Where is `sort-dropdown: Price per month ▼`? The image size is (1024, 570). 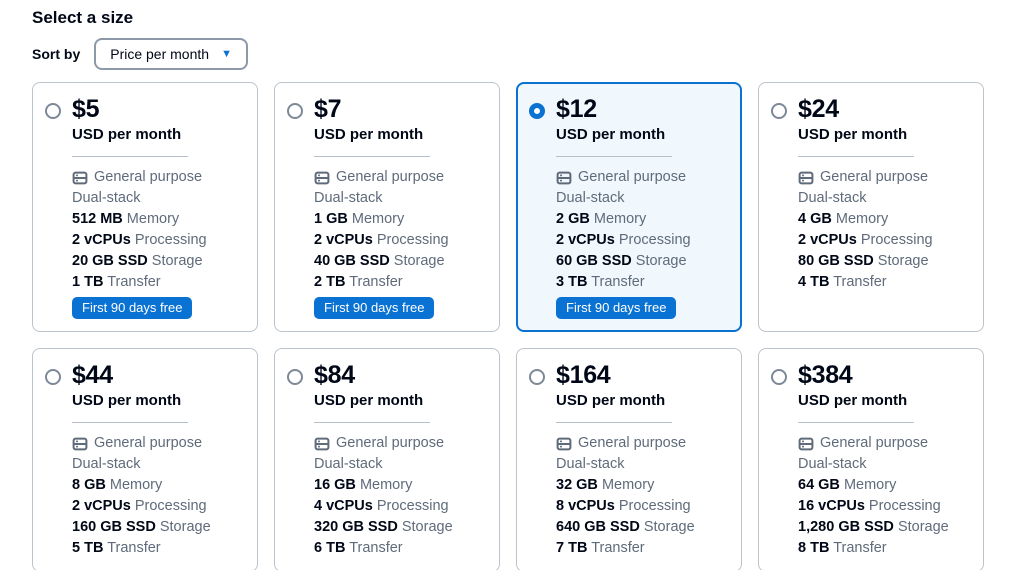 sort-dropdown: Price per month ▼ is located at coordinates (171, 54).